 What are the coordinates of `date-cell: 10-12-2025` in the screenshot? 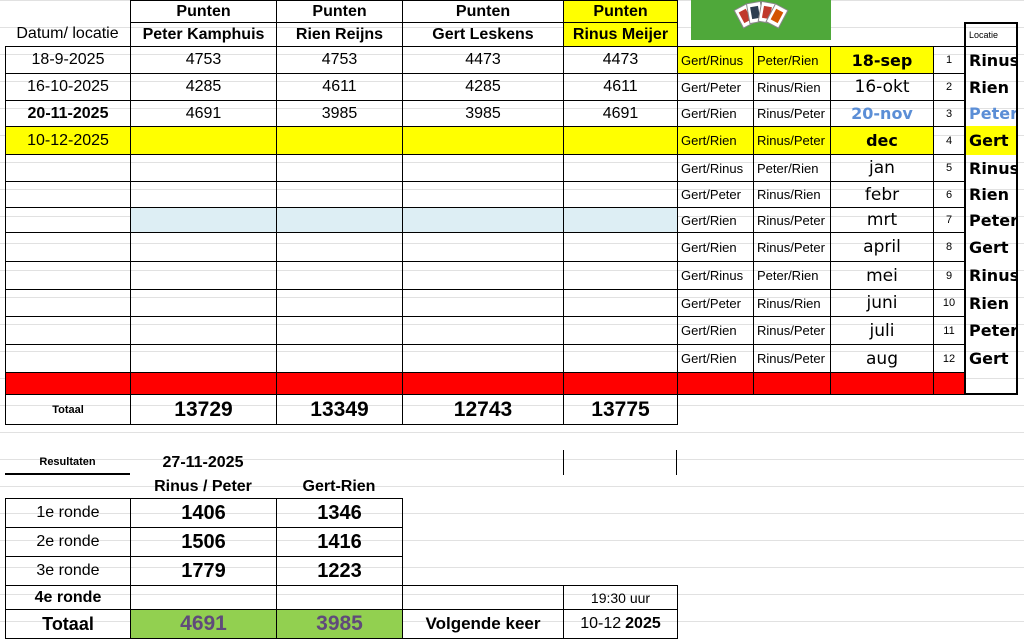 It's located at (68, 140).